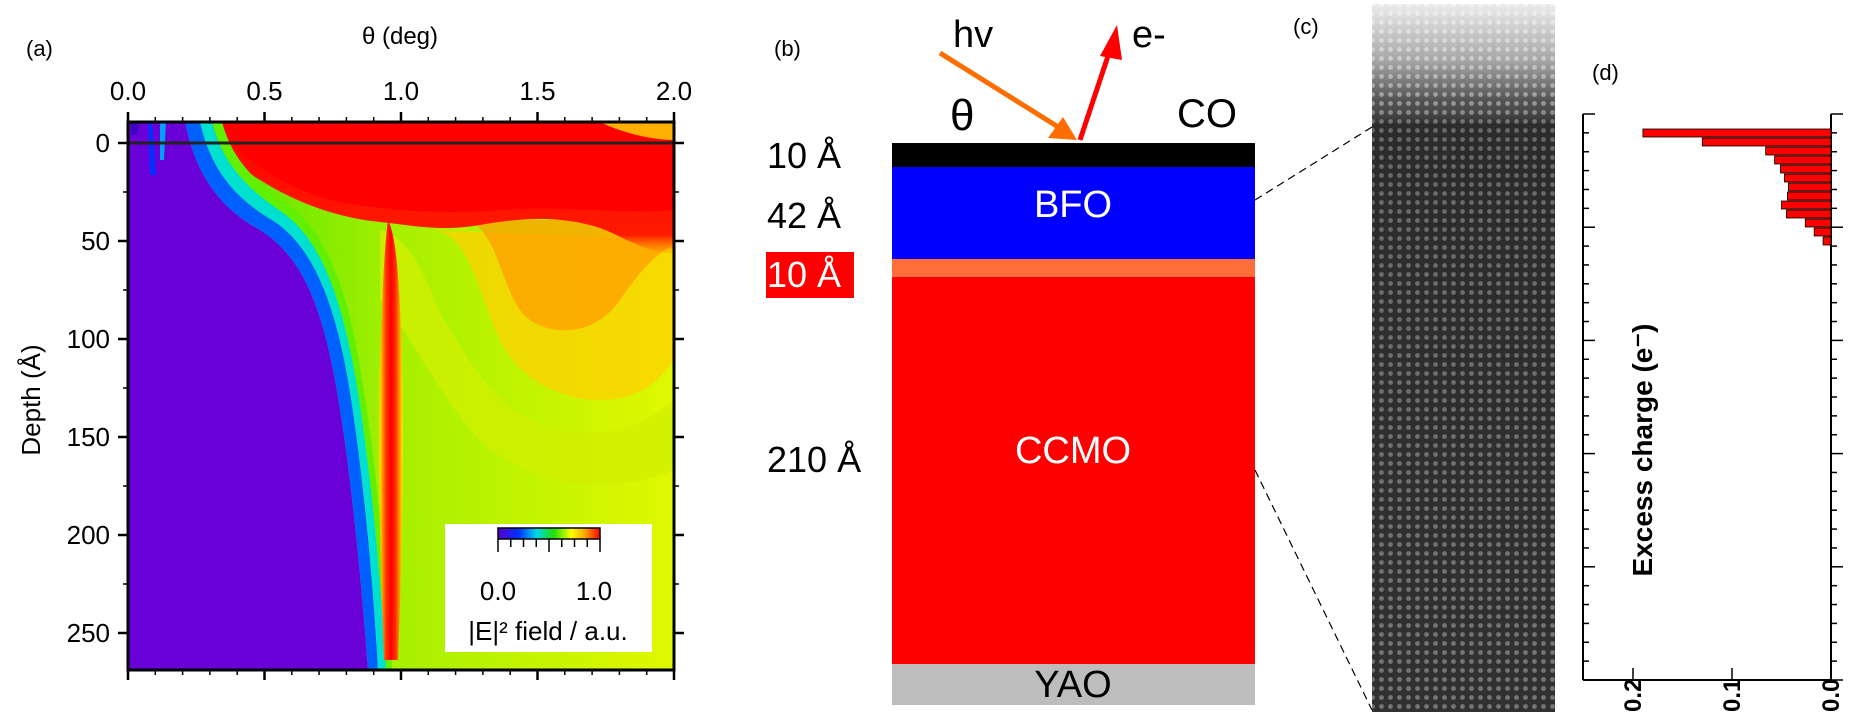  What do you see at coordinates (547, 631) in the screenshot?
I see `colorbar-title: |E|² field / a.u.` at bounding box center [547, 631].